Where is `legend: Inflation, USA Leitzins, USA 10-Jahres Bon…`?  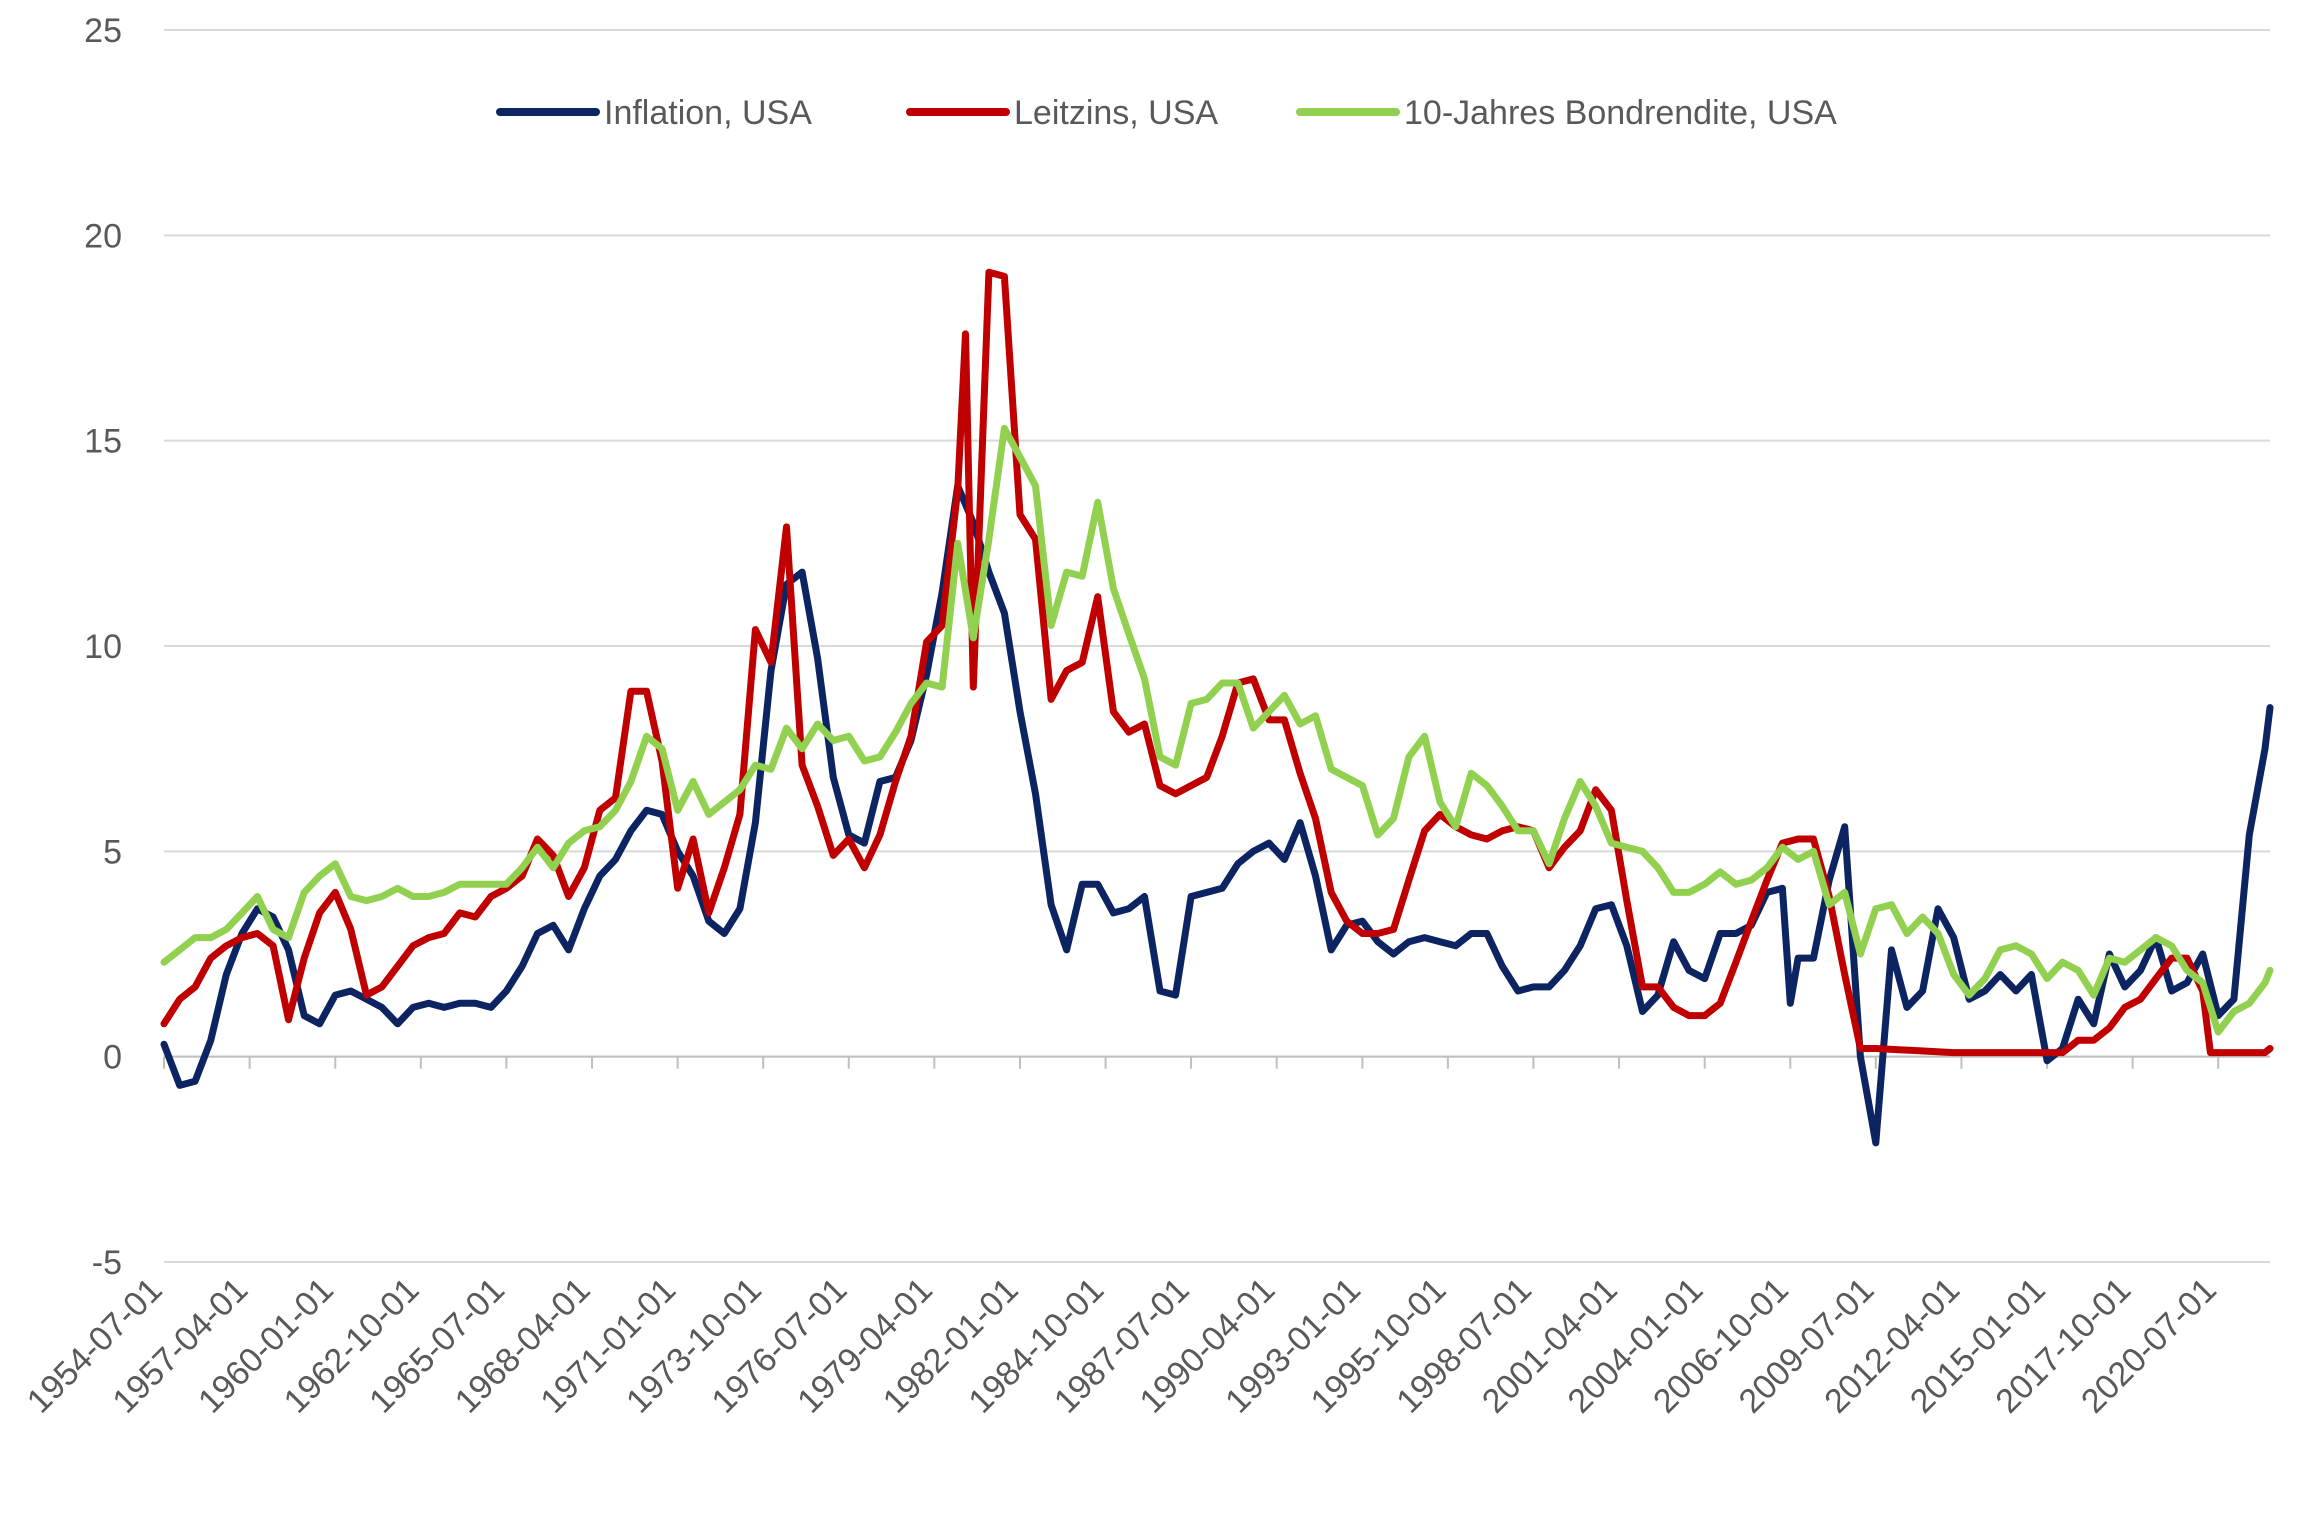
legend: Inflation, USA Leitzins, USA 10-Jahres Bon… is located at coordinates (1166, 113).